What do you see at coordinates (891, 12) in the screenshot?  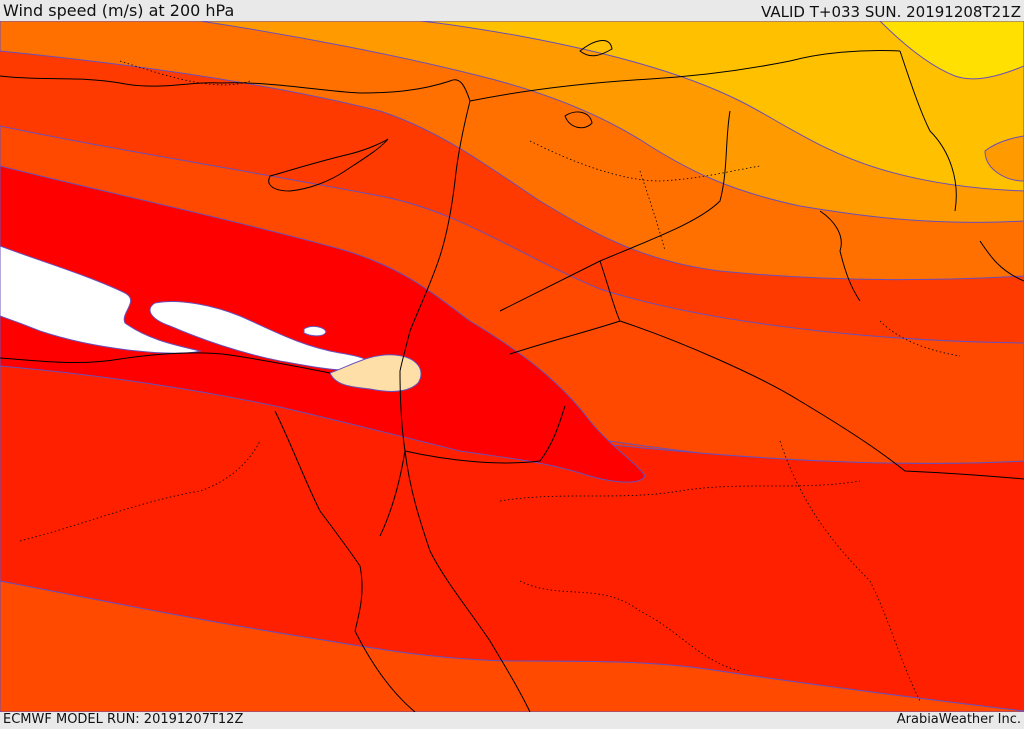 I see `valid-time: VALID T+033 SUN. 20191208T21Z` at bounding box center [891, 12].